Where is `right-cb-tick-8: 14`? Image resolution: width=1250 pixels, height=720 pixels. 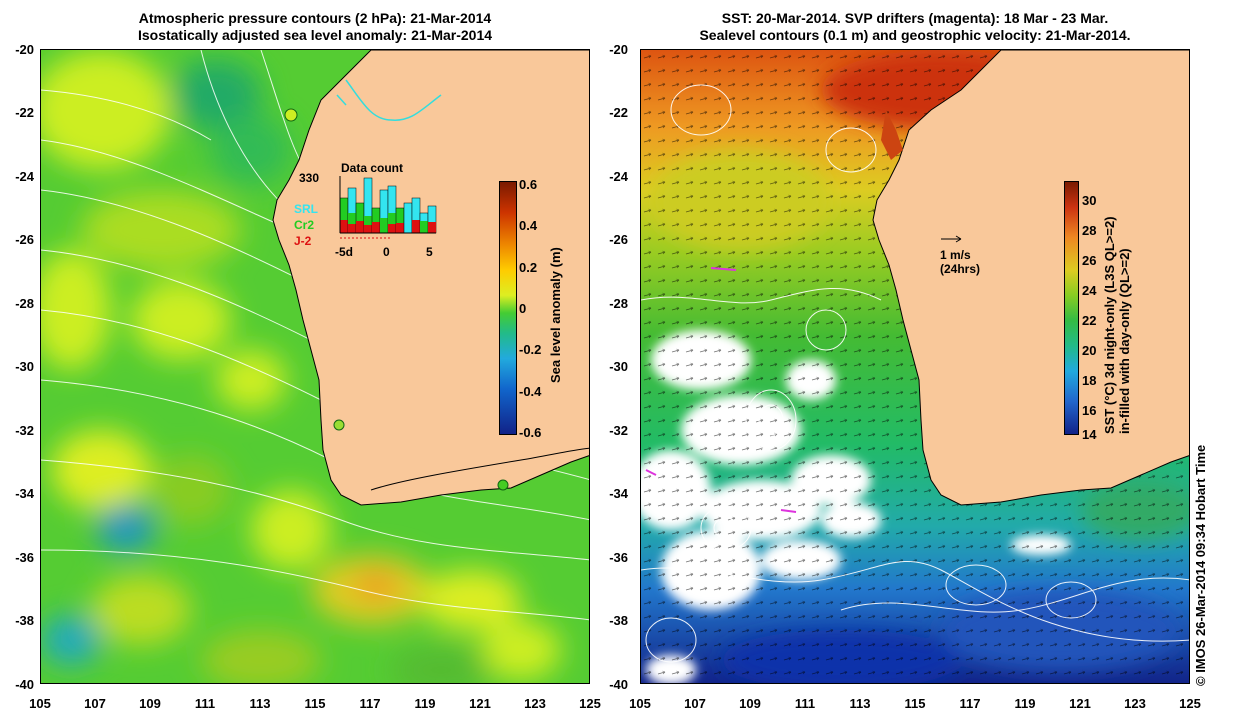 right-cb-tick-8: 14 is located at coordinates (1089, 434).